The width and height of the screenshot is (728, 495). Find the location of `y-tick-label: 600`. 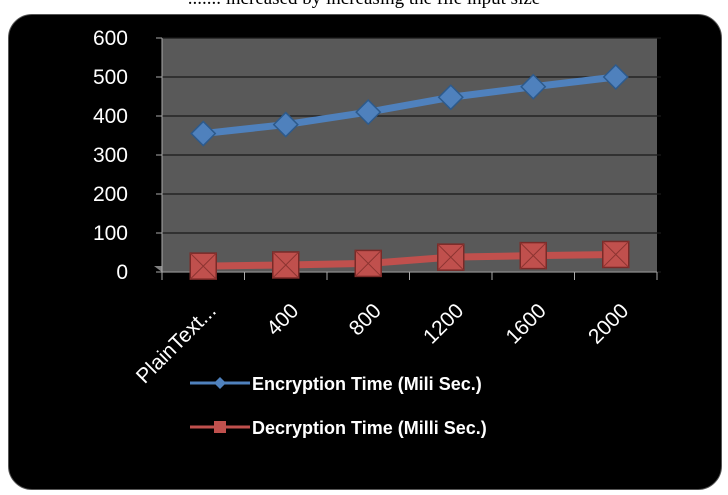

y-tick-label: 600 is located at coordinates (110, 38).